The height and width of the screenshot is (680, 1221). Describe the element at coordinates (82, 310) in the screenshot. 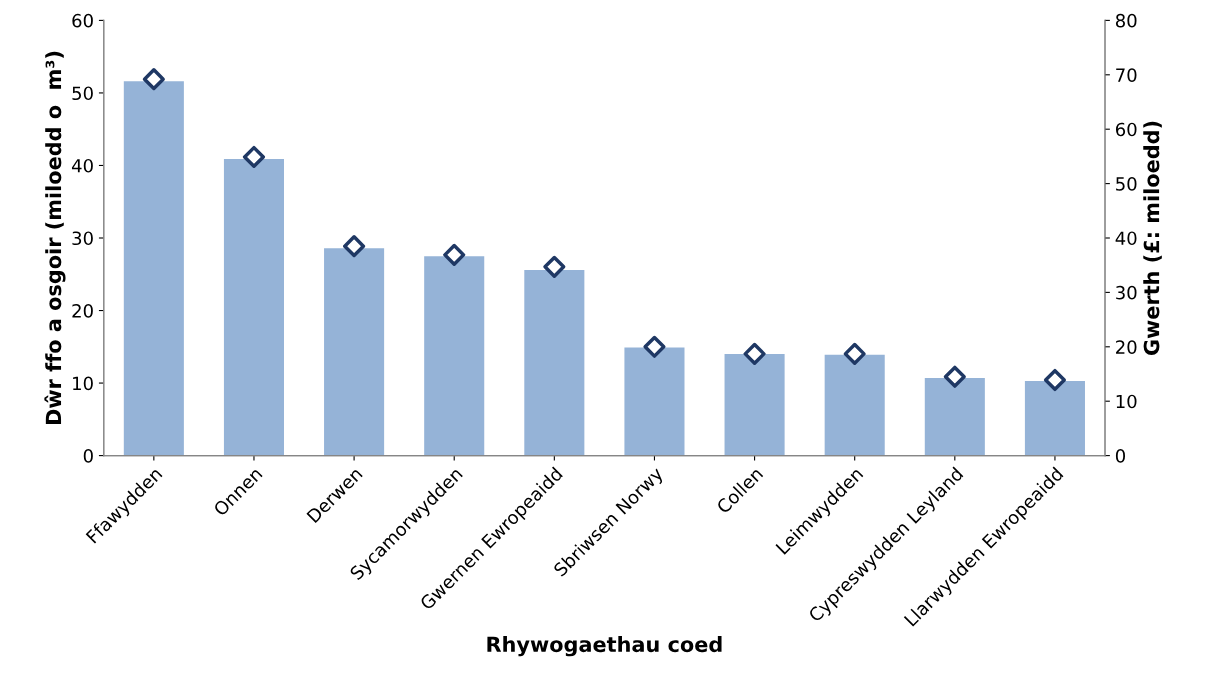

I see `y-tick-label: 20` at that location.